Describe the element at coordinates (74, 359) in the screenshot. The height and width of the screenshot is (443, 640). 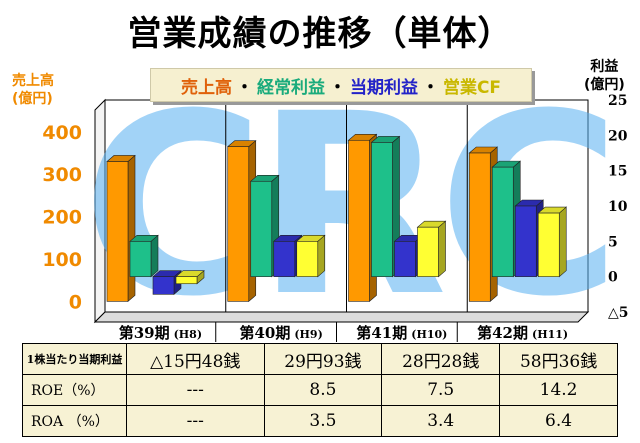
I see `row-label-eps: 1株当たり当期利益` at that location.